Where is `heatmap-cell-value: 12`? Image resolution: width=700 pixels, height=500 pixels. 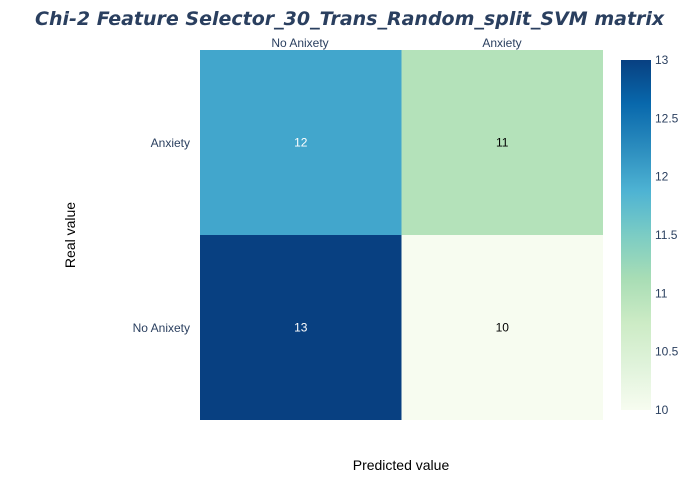 heatmap-cell-value: 12 is located at coordinates (301, 143).